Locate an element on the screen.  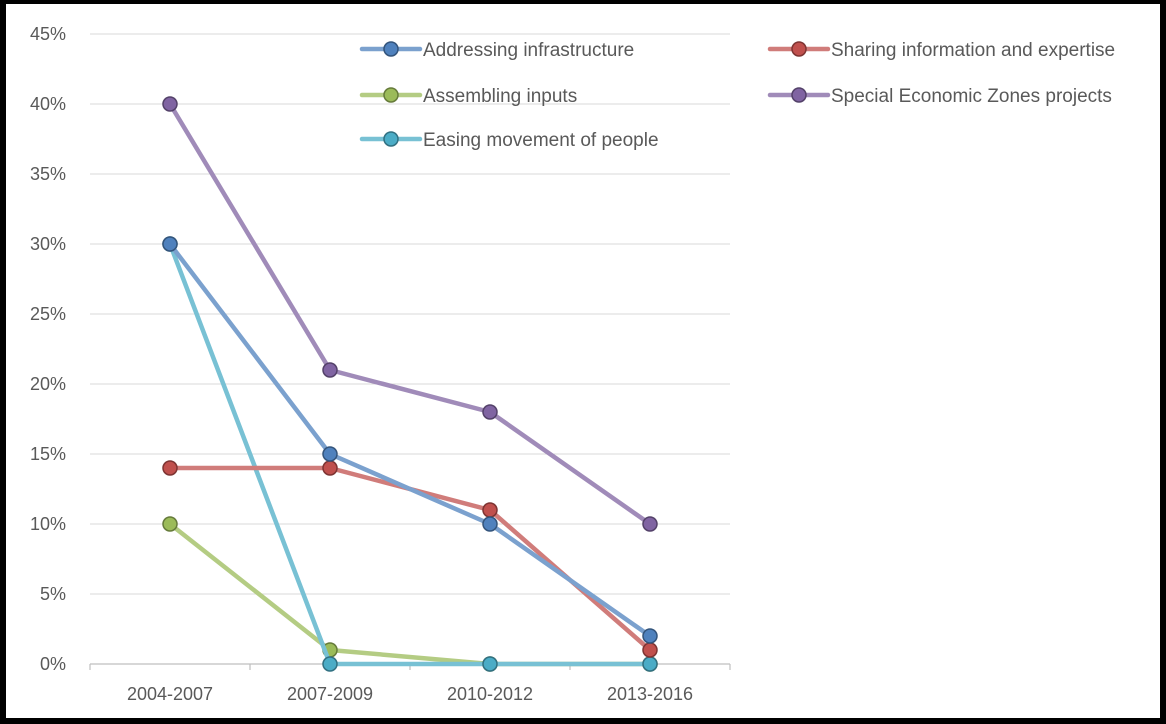
legend-entry-sharing-information-and-expertise: Sharing information and expertise is located at coordinates (941, 50).